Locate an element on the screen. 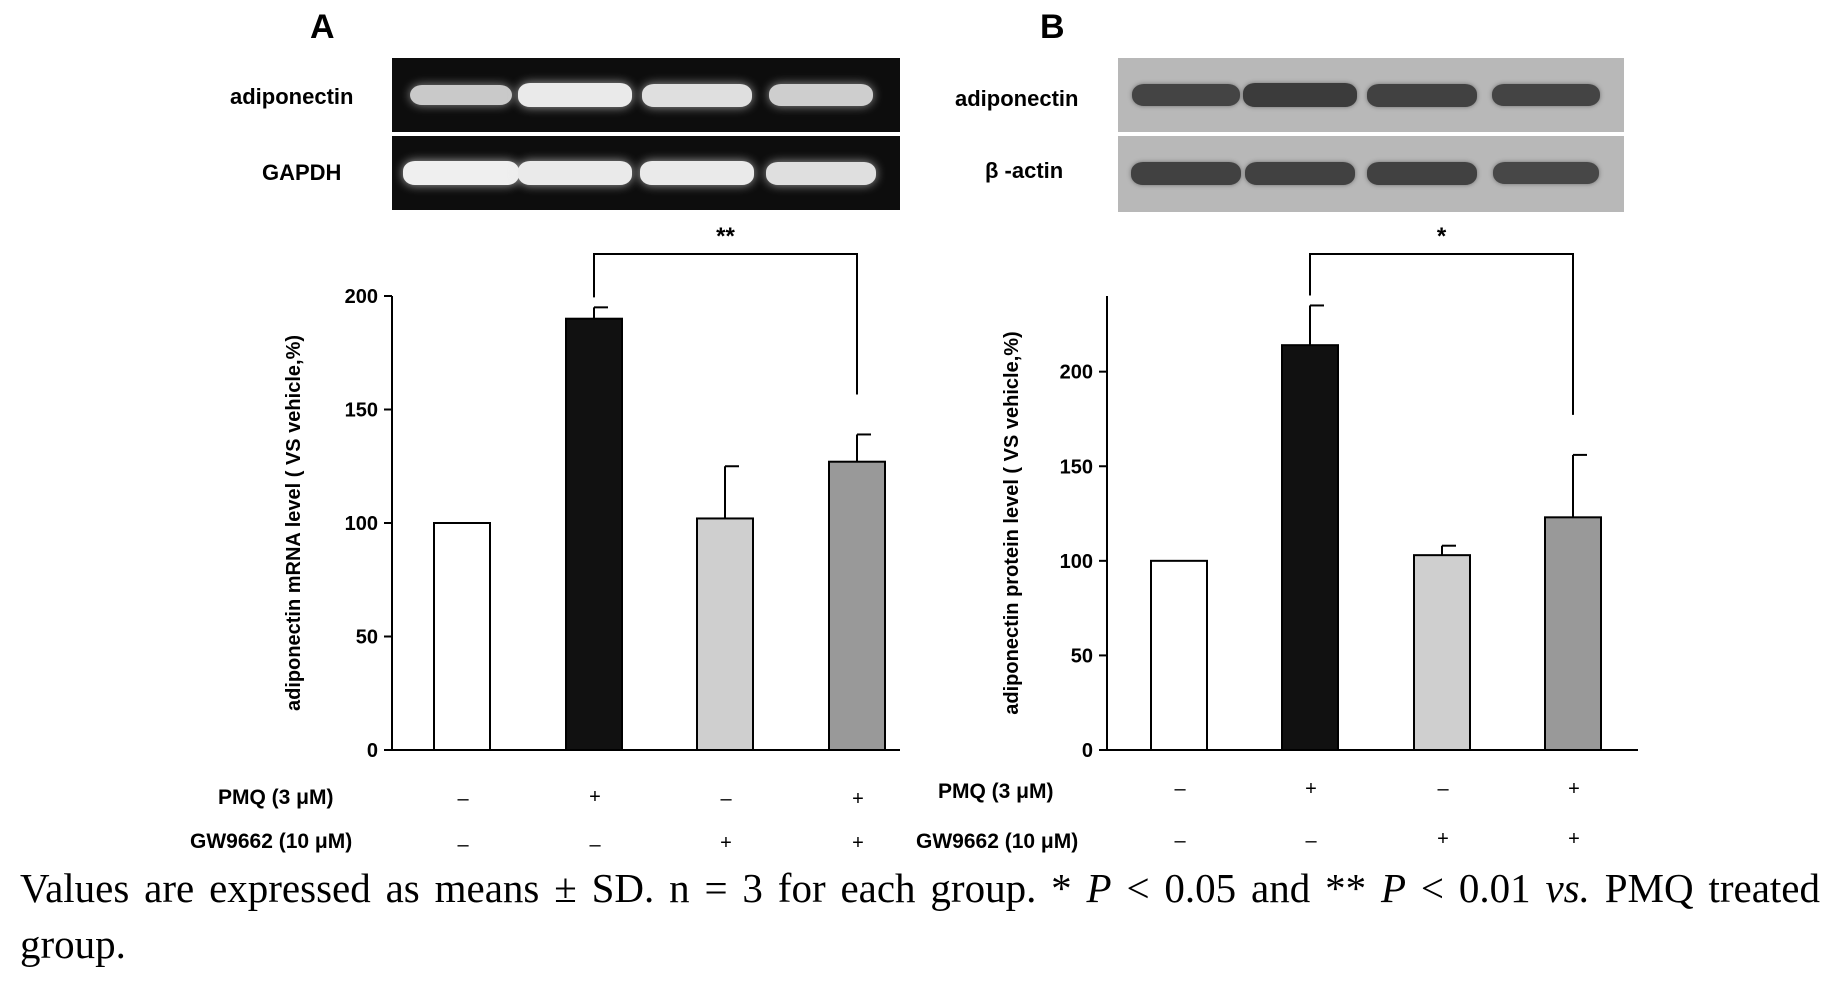  panel-b-letter: B is located at coordinates (1052, 27).